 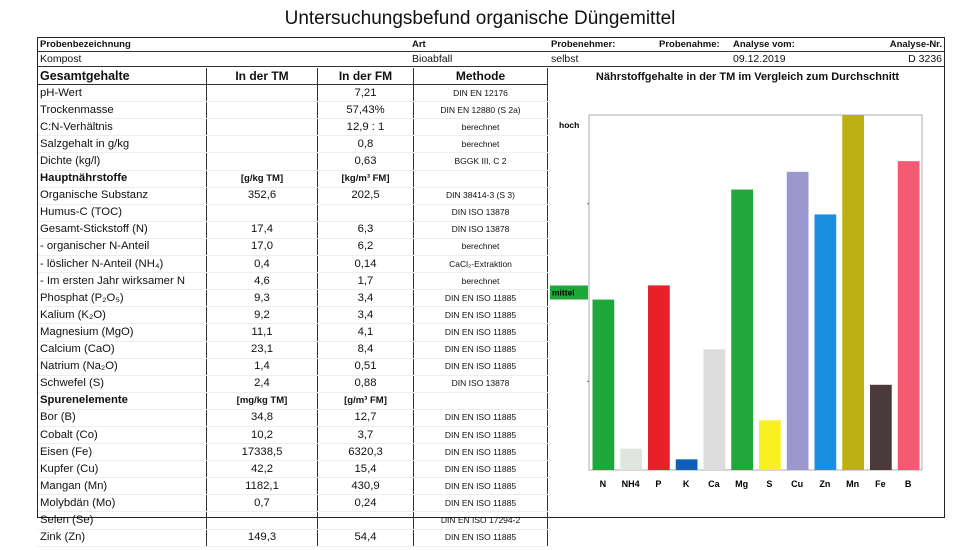 What do you see at coordinates (262, 230) in the screenshot?
I see `tm-value: 17,4` at bounding box center [262, 230].